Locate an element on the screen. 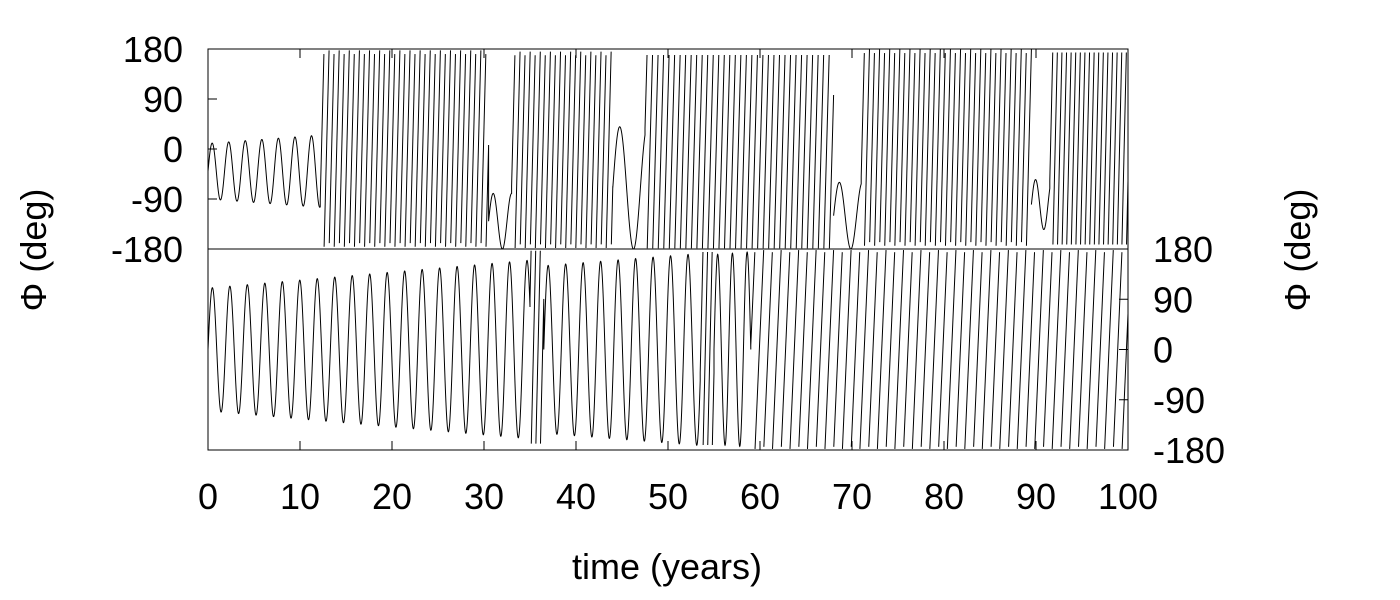 The image size is (1400, 600). top-ytick-label: 0 is located at coordinates (173, 149).